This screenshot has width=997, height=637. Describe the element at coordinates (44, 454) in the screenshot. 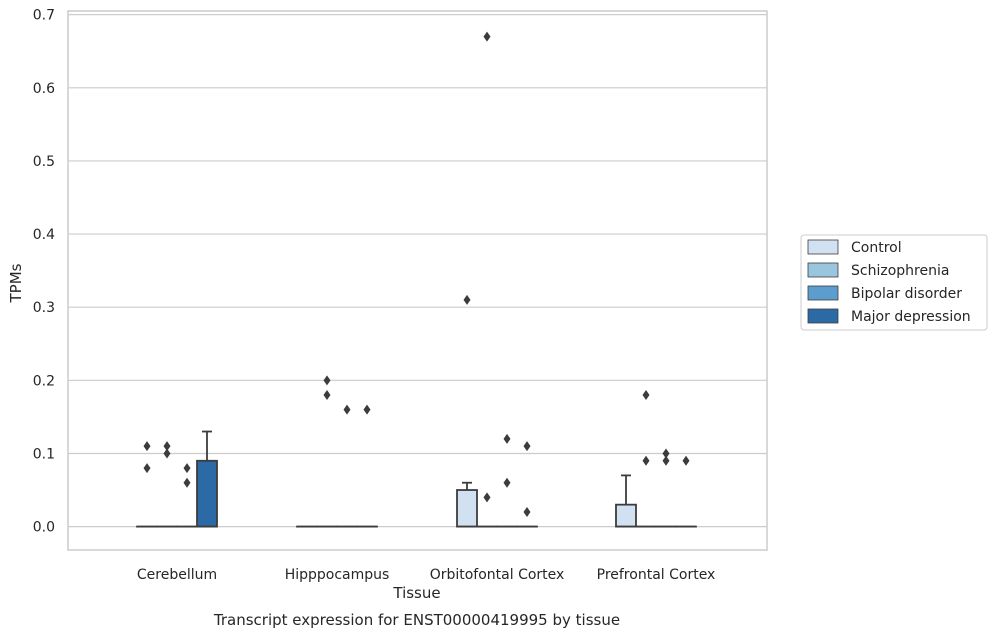

I see `y-tick-label: 0.1` at that location.